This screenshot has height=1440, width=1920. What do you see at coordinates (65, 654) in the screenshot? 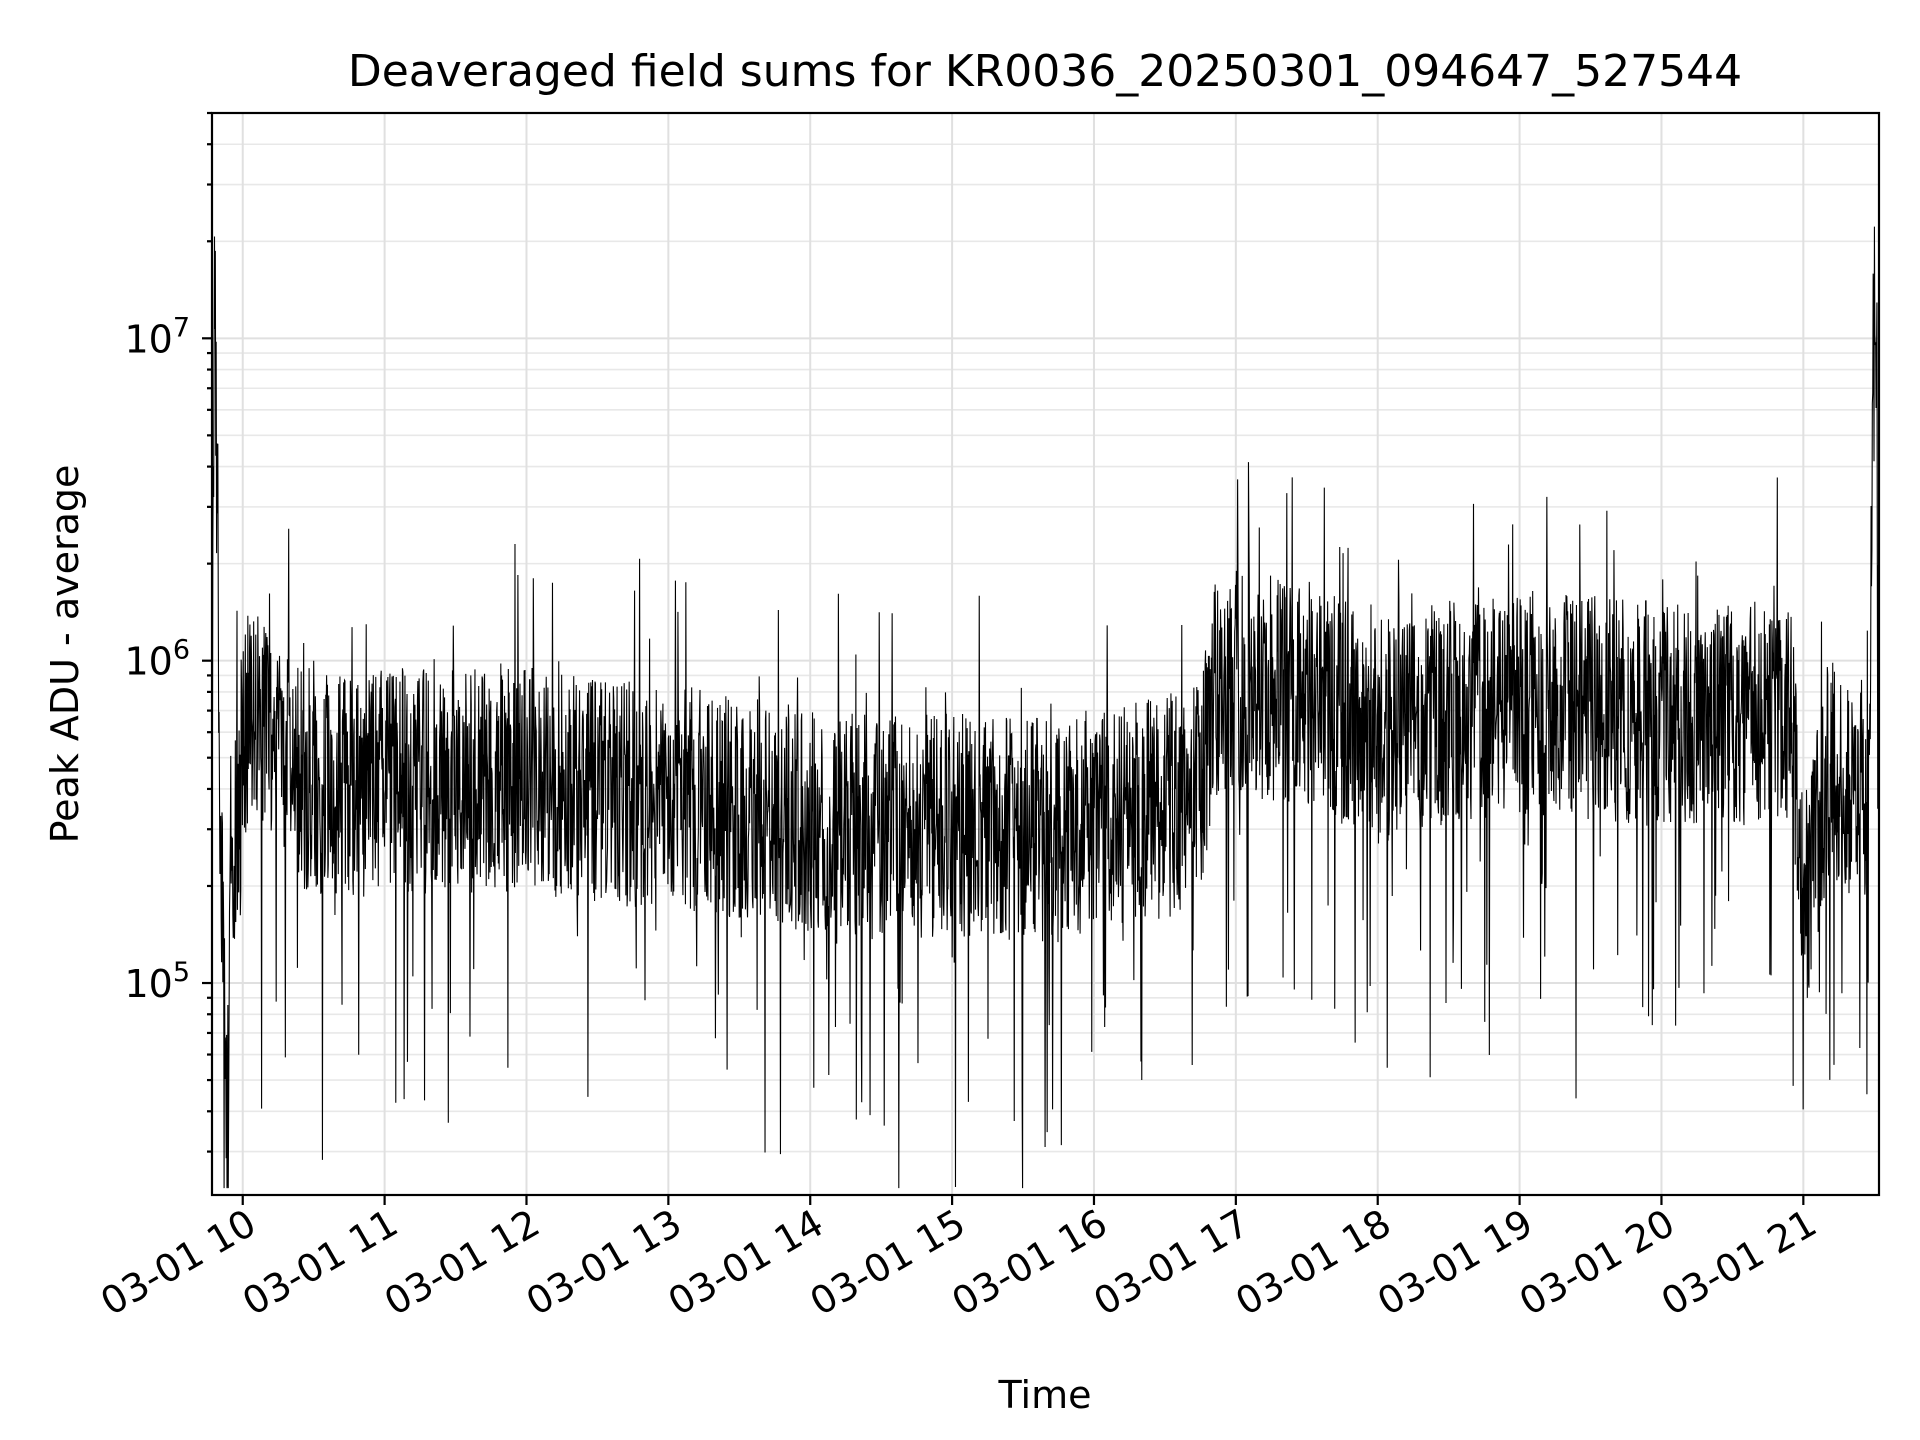
I see `y-axis-label: Peak ADU - average` at bounding box center [65, 654].